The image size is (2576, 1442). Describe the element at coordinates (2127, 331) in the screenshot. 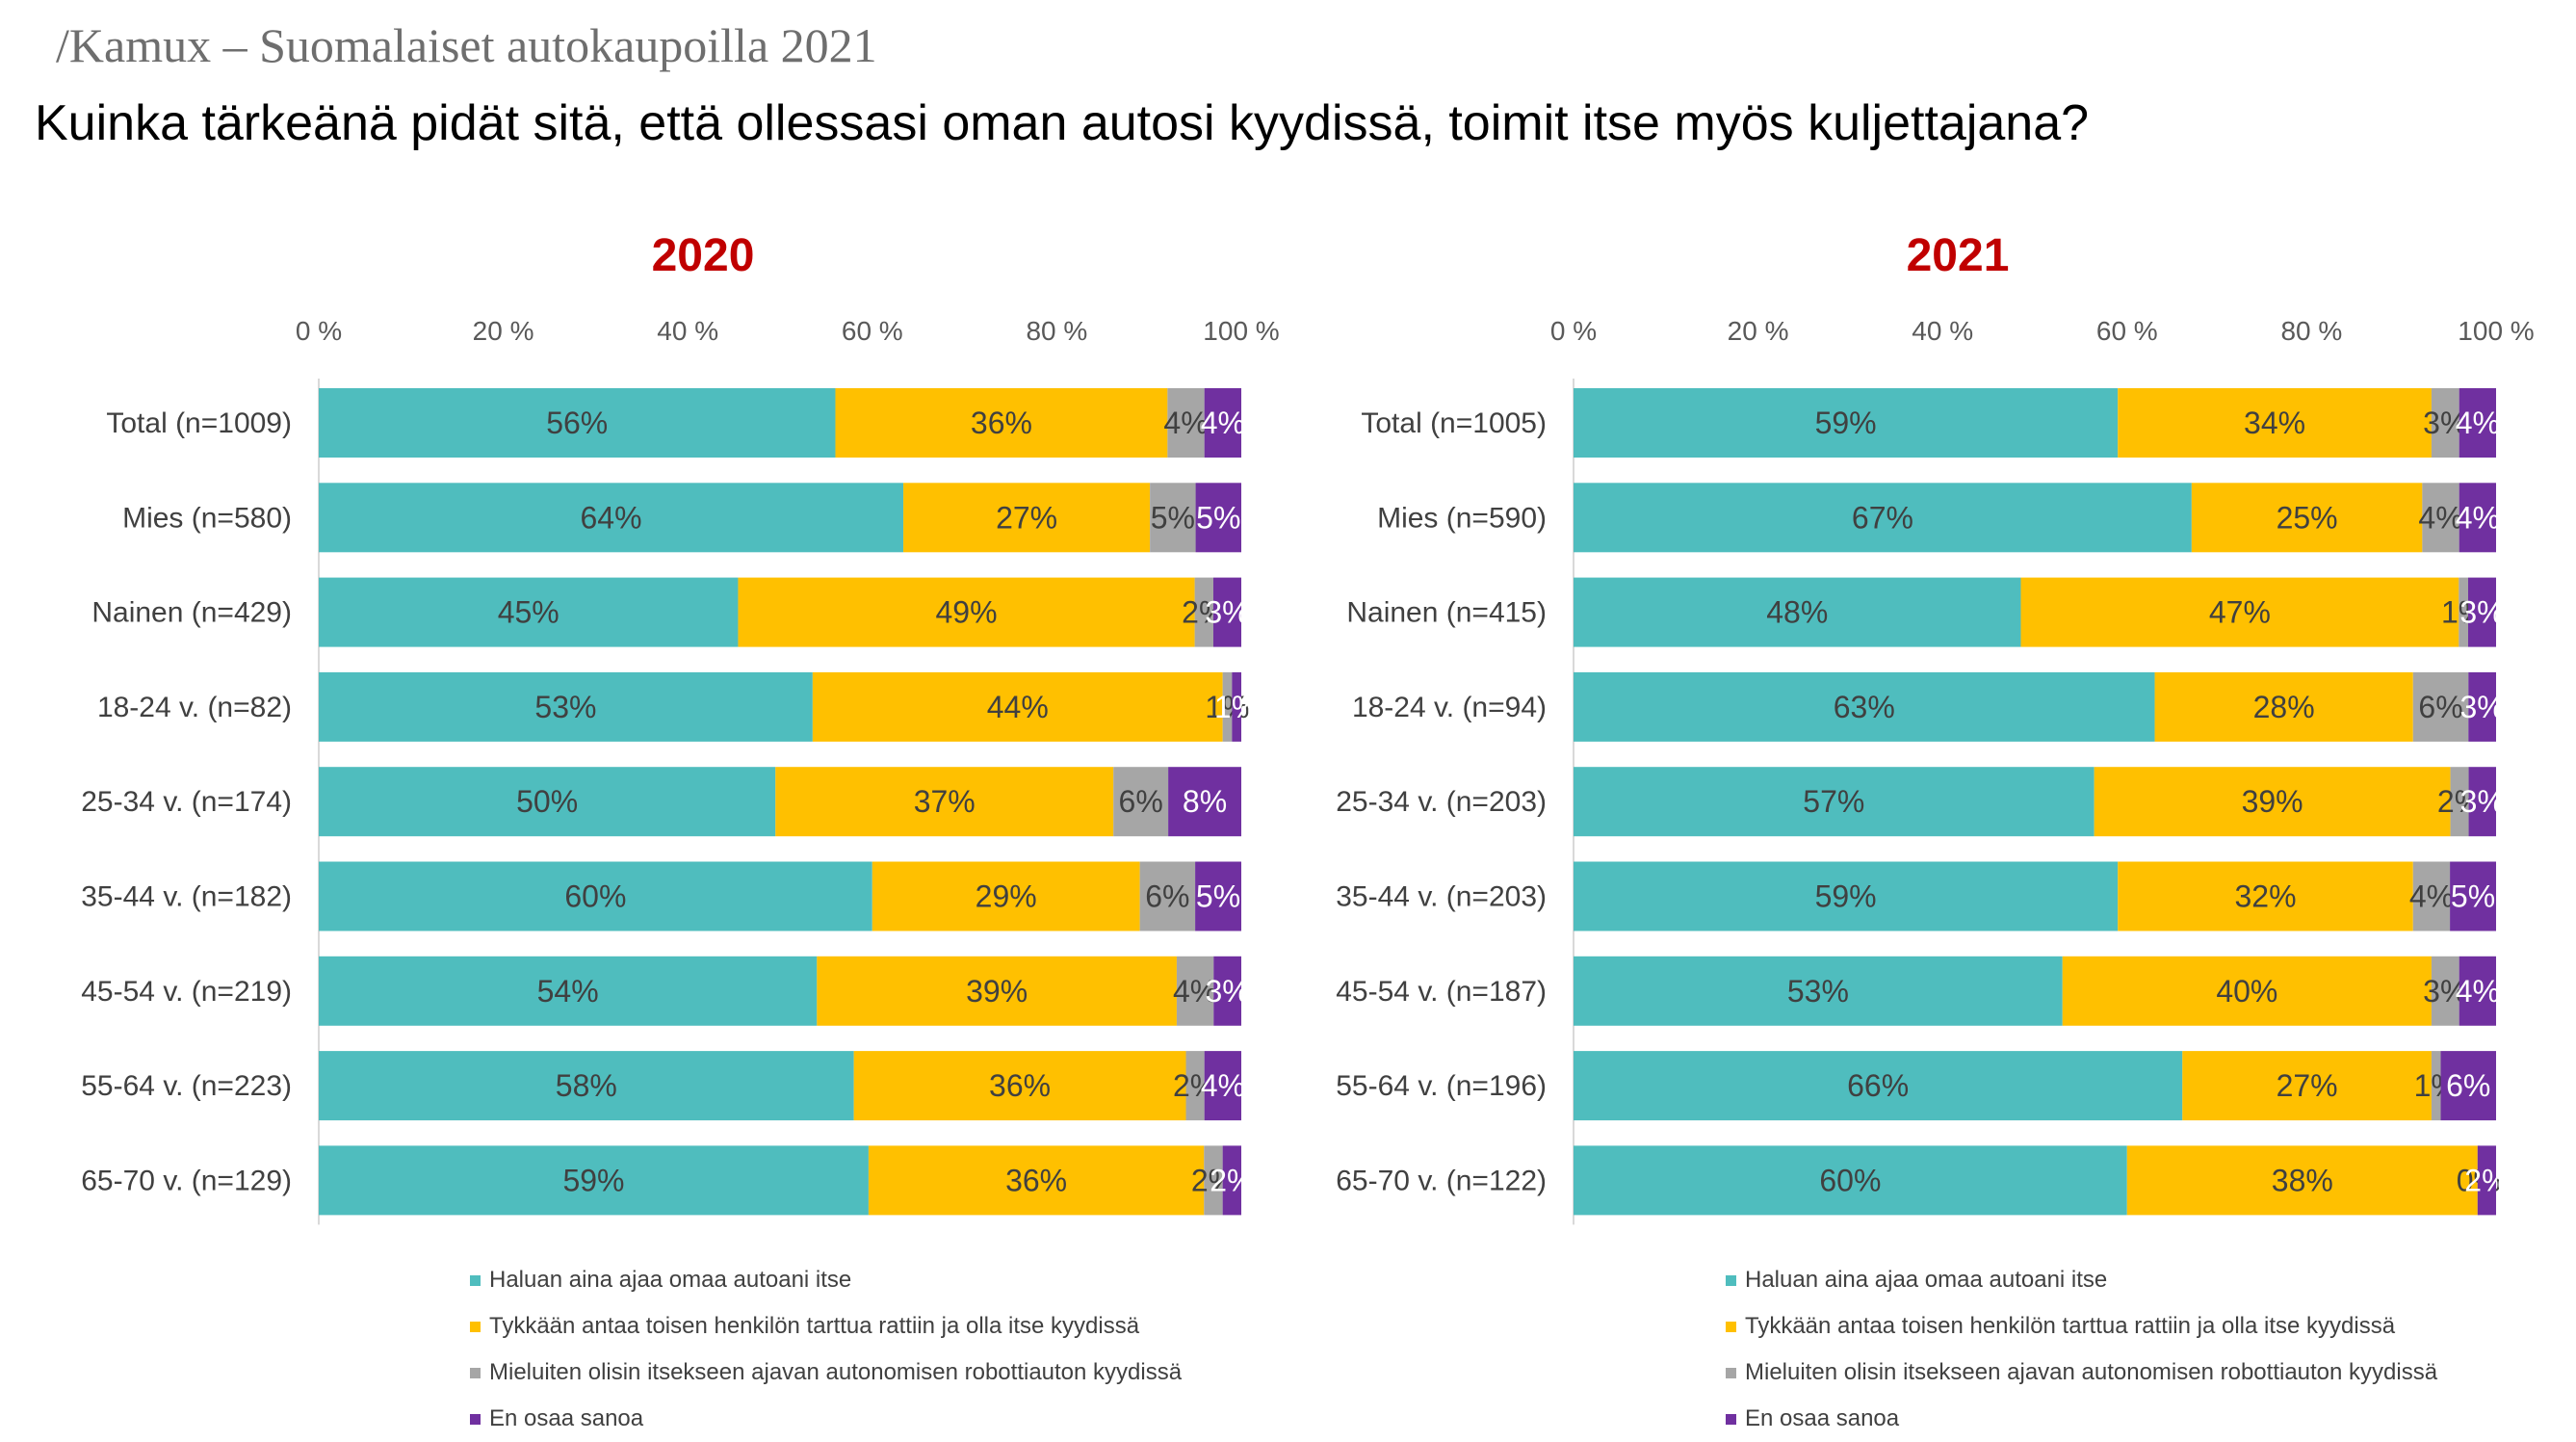

I see `x-tick-label: 60 %` at that location.